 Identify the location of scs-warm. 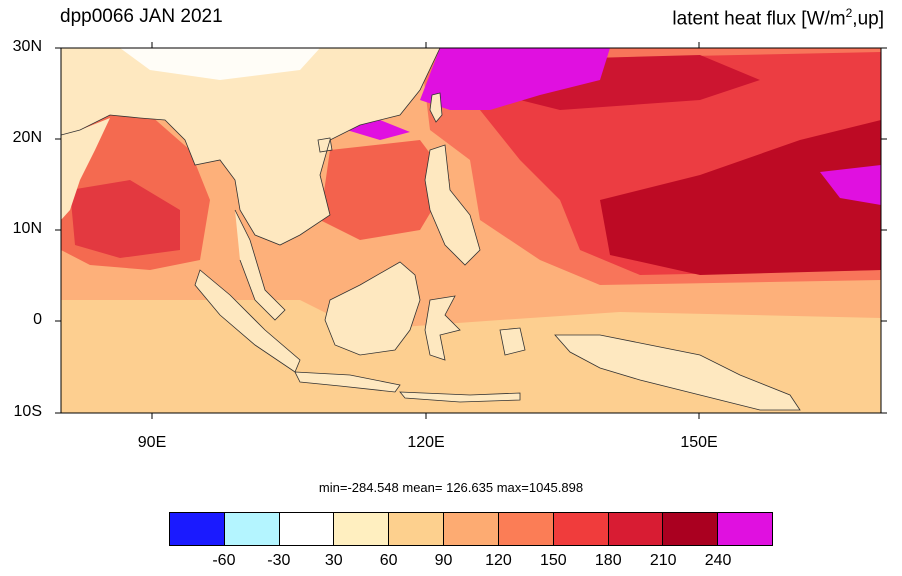
(385, 190).